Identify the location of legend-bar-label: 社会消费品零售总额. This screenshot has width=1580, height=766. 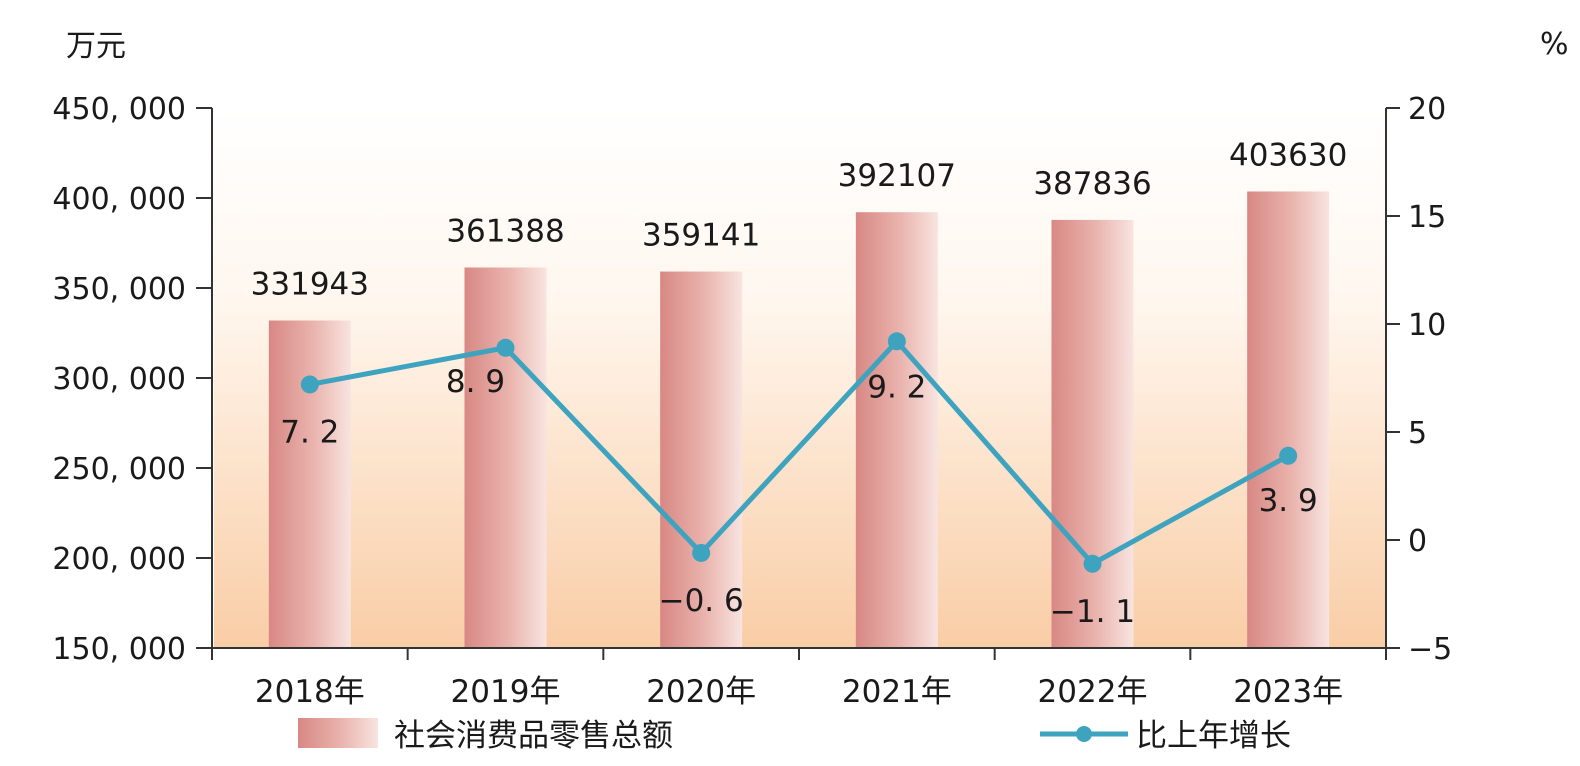
(533, 736).